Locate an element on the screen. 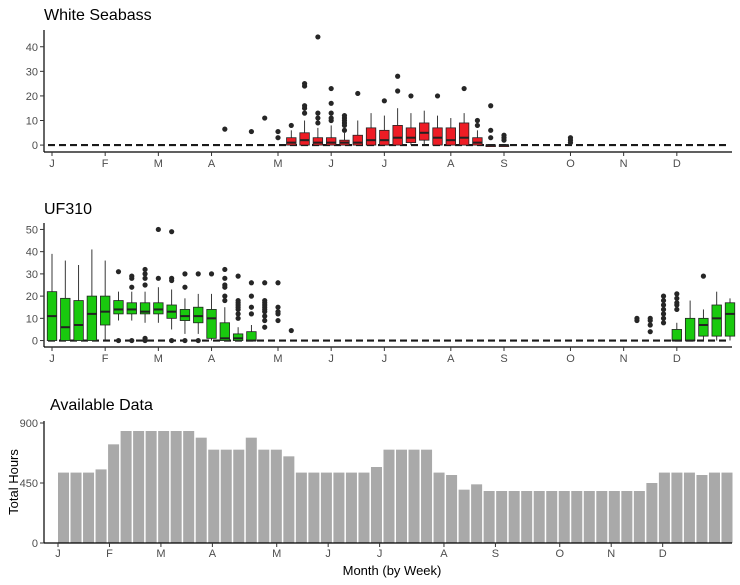  x-tick-label: S is located at coordinates (503, 359).